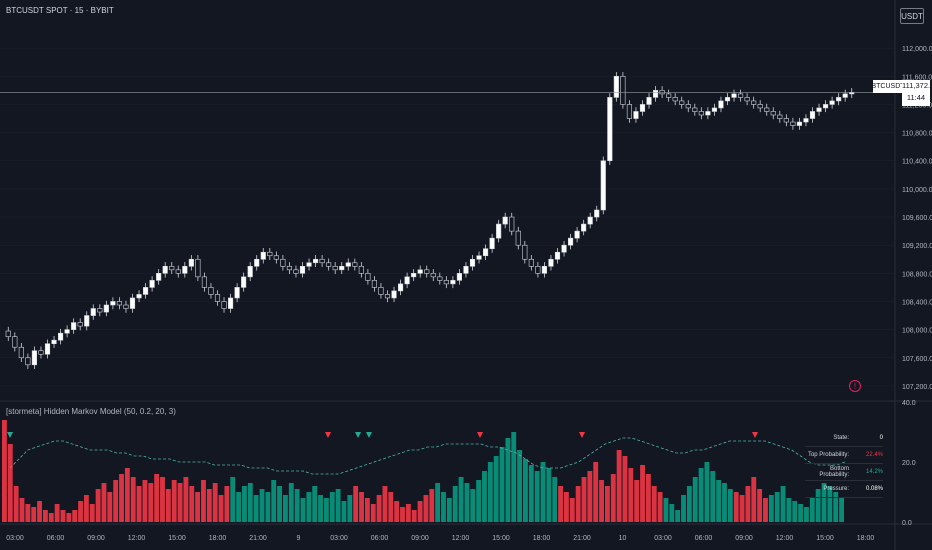 The width and height of the screenshot is (932, 550). Describe the element at coordinates (909, 403) in the screenshot. I see `indicator-y-tick-label: 40.0` at that location.